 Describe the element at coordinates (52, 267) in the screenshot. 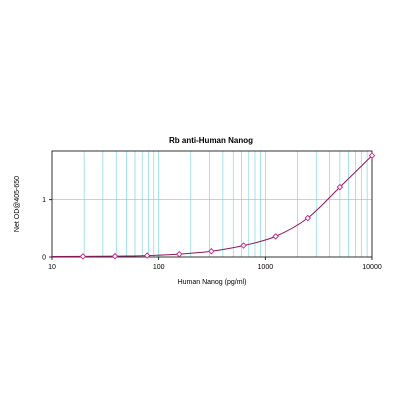

I see `x-tick-label: 10` at that location.